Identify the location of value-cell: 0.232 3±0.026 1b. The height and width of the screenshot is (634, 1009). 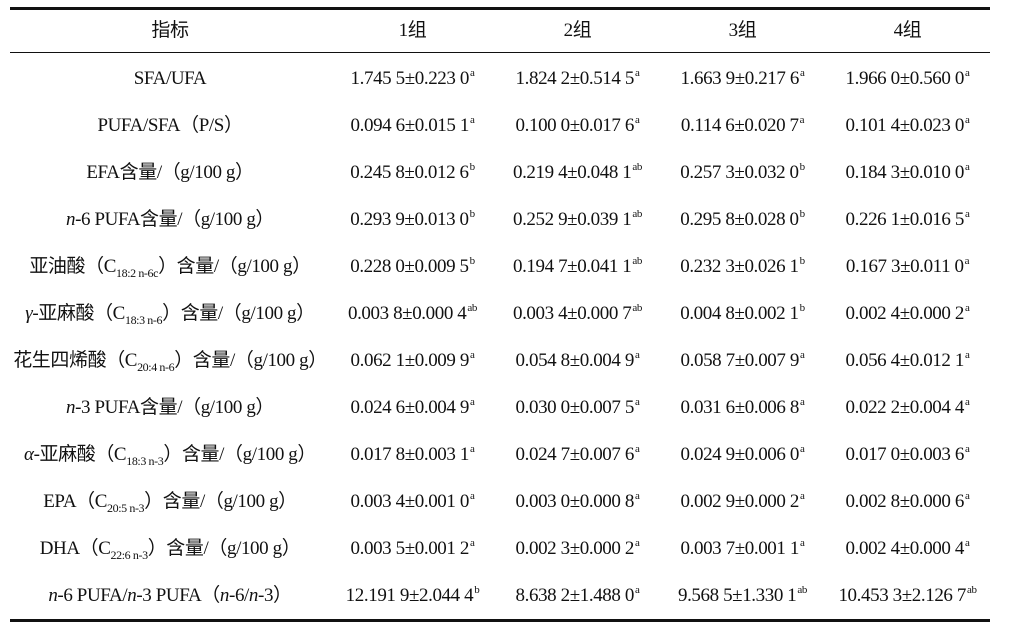
(742, 266).